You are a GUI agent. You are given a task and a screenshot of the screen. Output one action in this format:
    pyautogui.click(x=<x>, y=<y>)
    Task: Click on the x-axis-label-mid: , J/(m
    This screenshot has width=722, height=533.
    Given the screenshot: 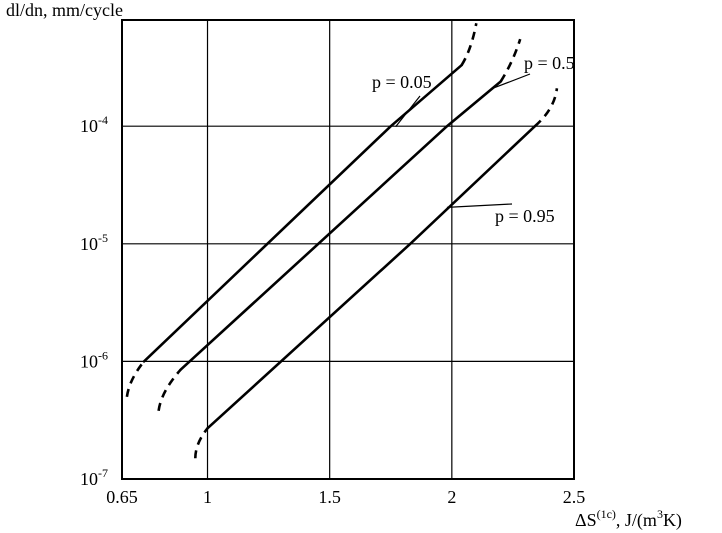 What is the action you would take?
    pyautogui.click(x=636, y=520)
    